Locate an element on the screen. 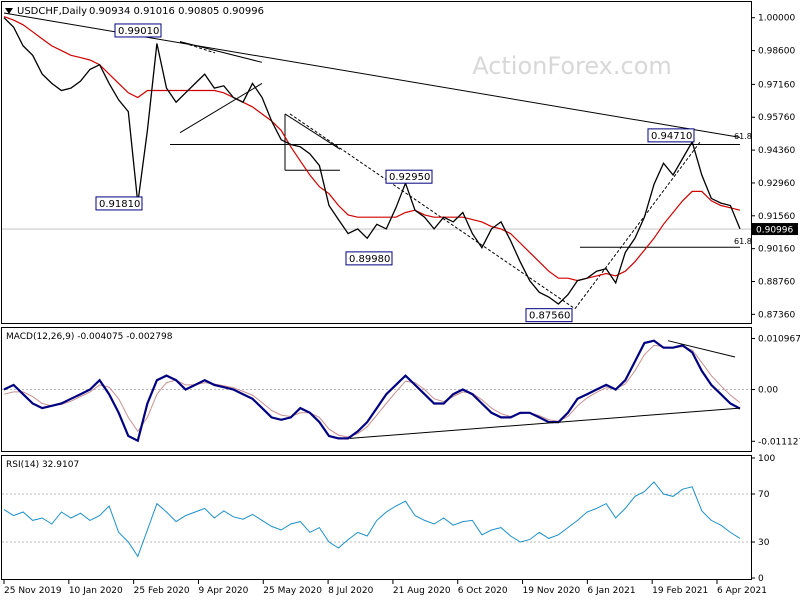  x-tick-label: 25 Nov 2019 is located at coordinates (33, 591).